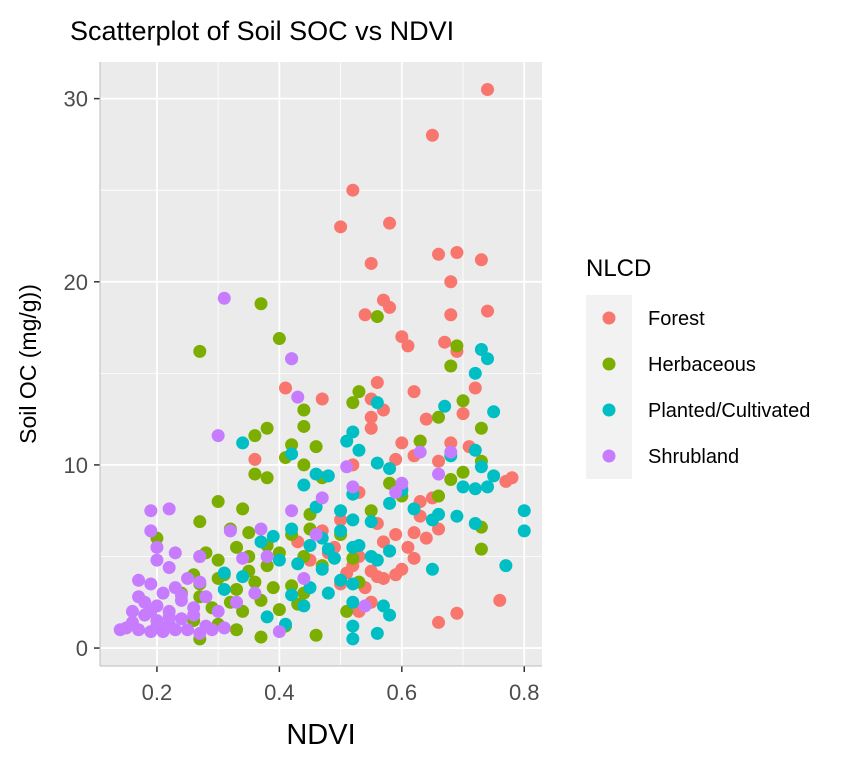 This screenshot has height=768, width=864. I want to click on legend-key-shrubland, so click(609, 456).